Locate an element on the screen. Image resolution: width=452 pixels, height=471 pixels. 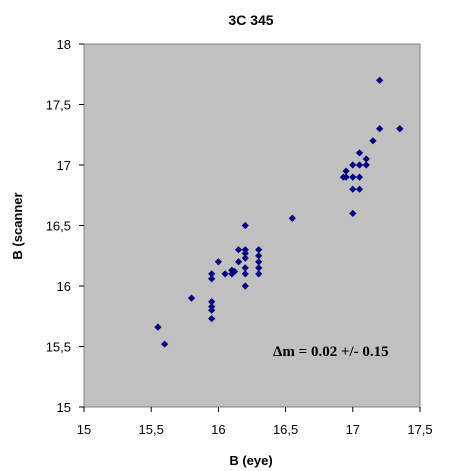
x-tick-label: 16,5 is located at coordinates (285, 429).